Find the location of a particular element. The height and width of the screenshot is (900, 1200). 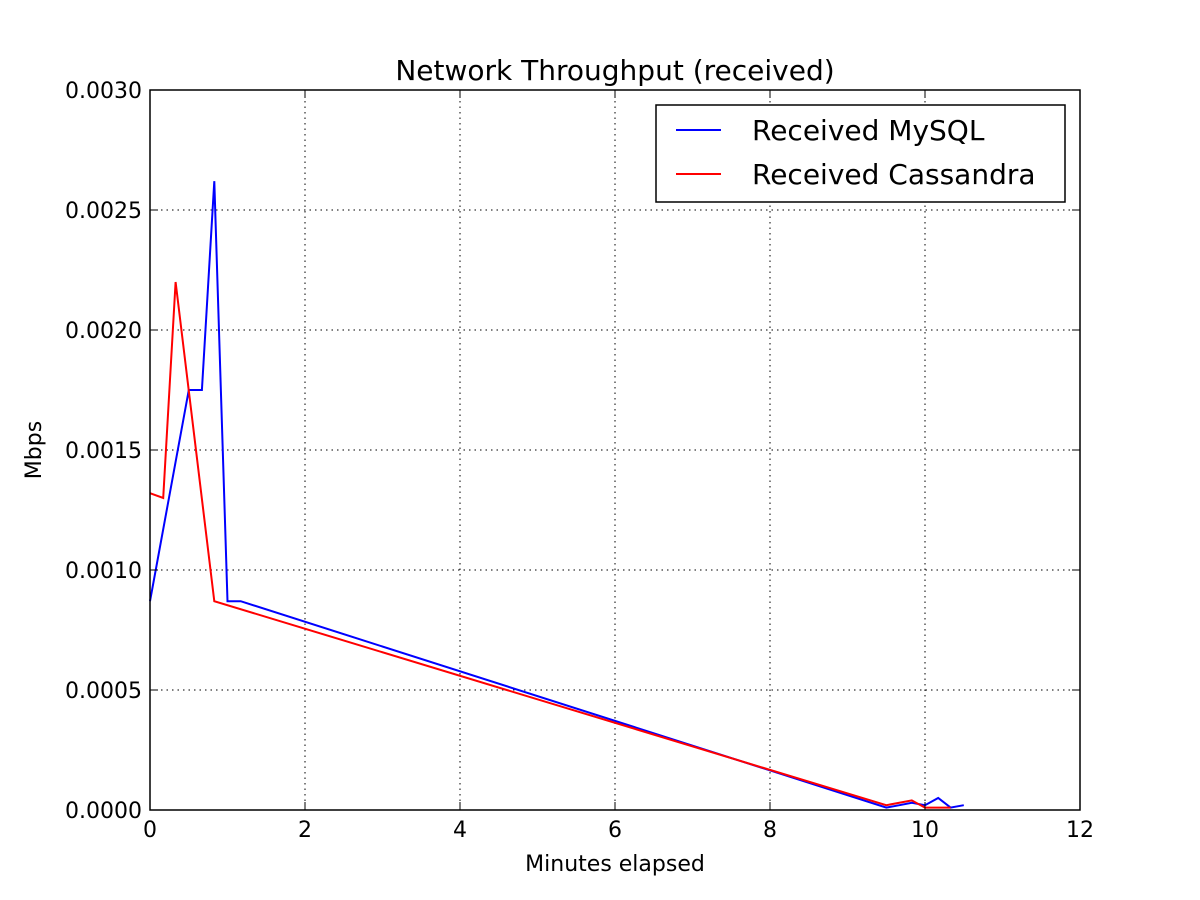

y-tick-label: 0.0000 is located at coordinates (103, 811).